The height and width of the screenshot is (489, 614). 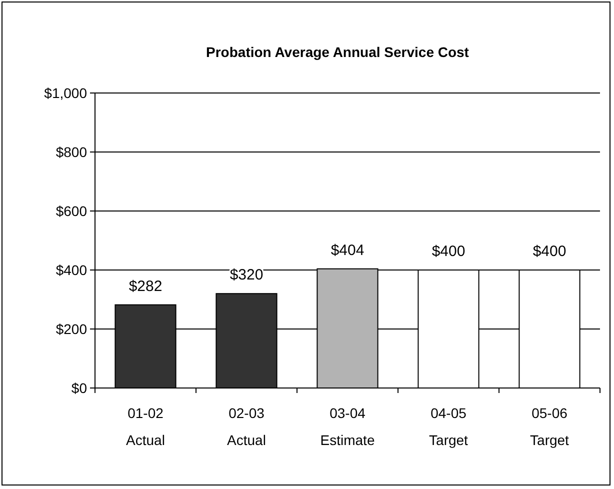 What do you see at coordinates (72, 270) in the screenshot?
I see `y-tick-label: $400` at bounding box center [72, 270].